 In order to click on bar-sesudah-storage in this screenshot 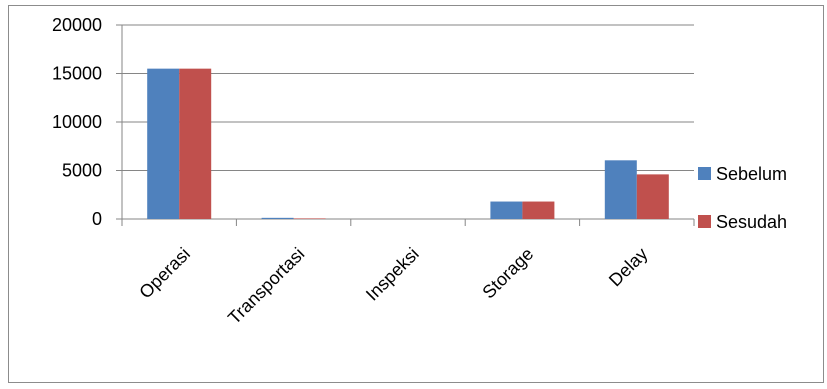, I will do `click(538, 210)`.